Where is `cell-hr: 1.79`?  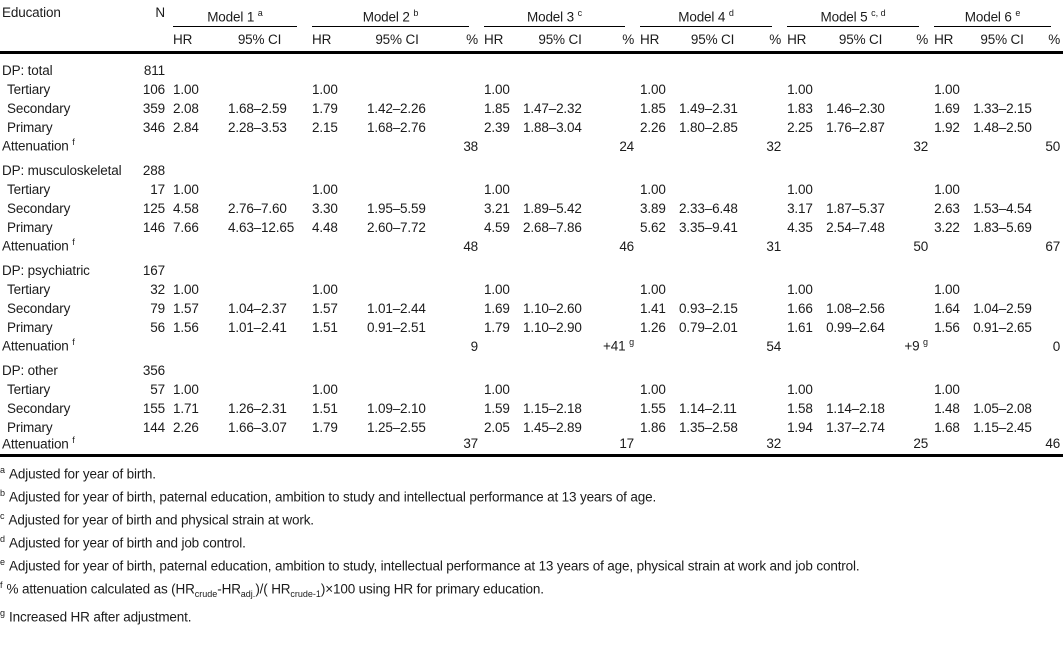
cell-hr: 1.79 is located at coordinates (325, 108).